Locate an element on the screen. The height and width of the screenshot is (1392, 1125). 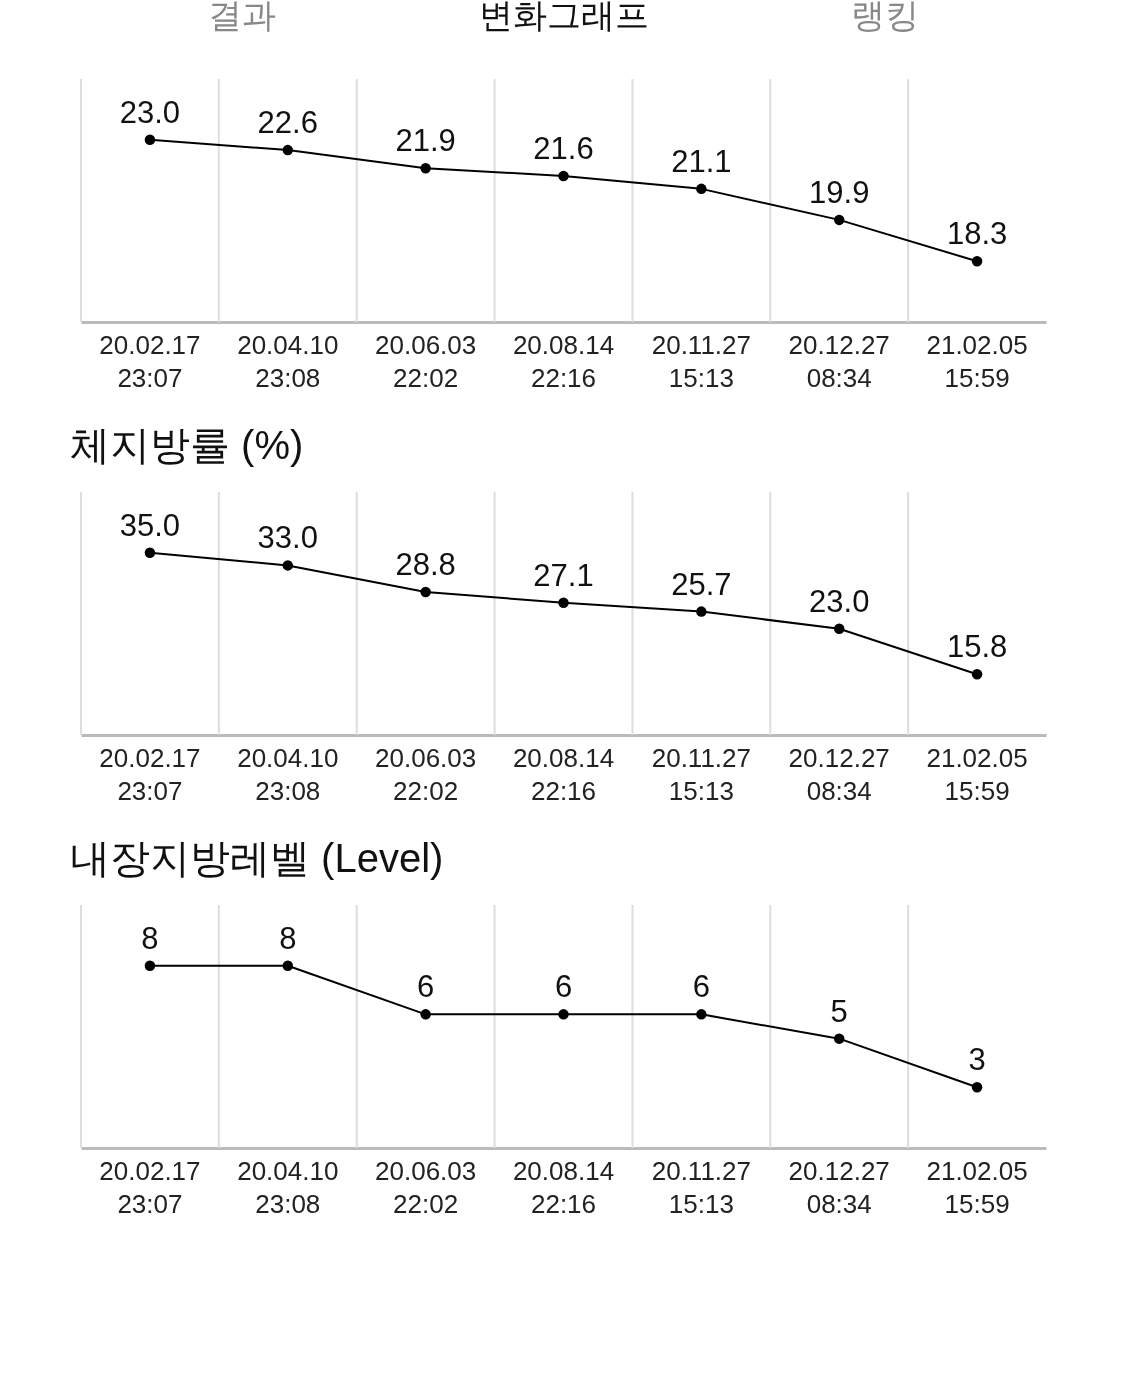
data-label: 3 is located at coordinates (977, 1060).